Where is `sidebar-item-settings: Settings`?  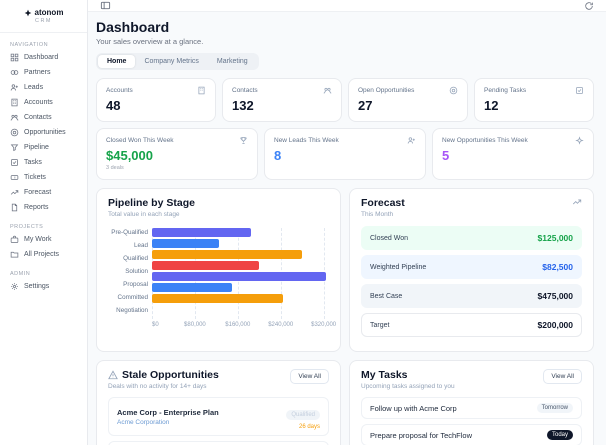
sidebar-item-settings: Settings is located at coordinates (43, 286).